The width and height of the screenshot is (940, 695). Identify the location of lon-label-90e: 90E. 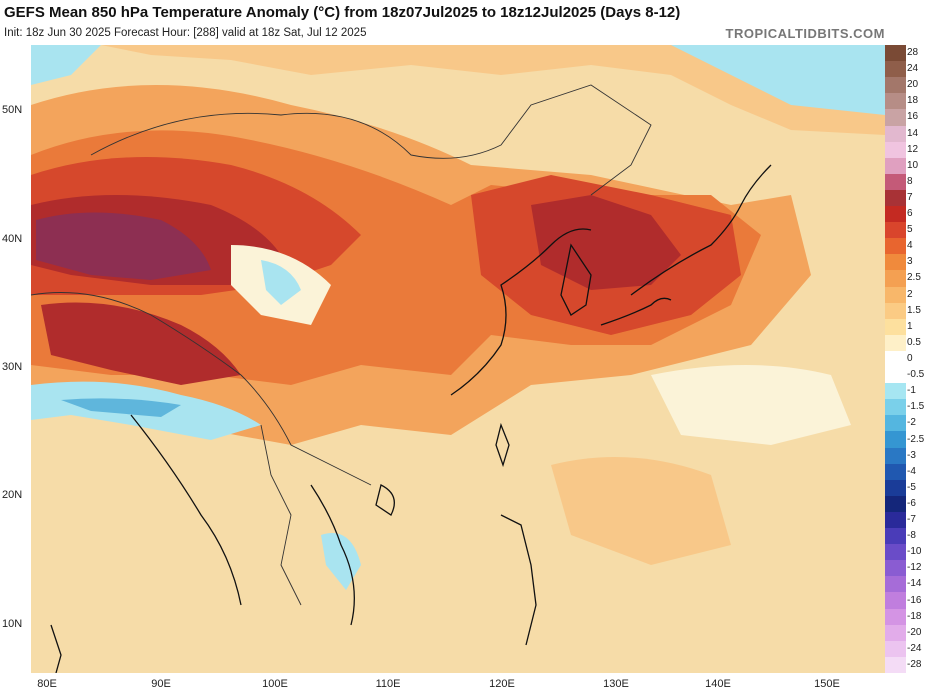
(161, 684).